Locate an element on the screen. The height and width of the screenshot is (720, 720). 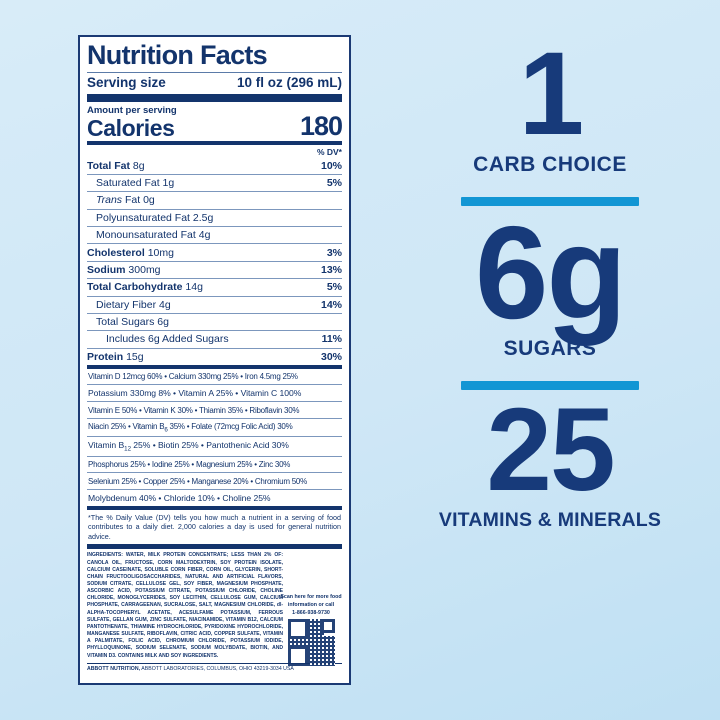
serving-size-value: 10 fl oz (296 mL) is located at coordinates (289, 82).